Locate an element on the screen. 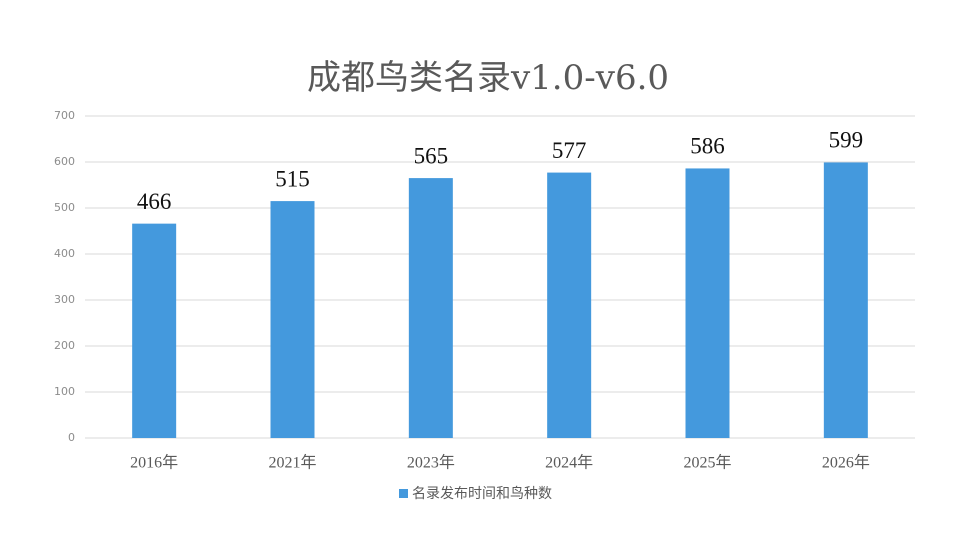 This screenshot has height=542, width=960. y-tick-label: 500 is located at coordinates (64, 207).